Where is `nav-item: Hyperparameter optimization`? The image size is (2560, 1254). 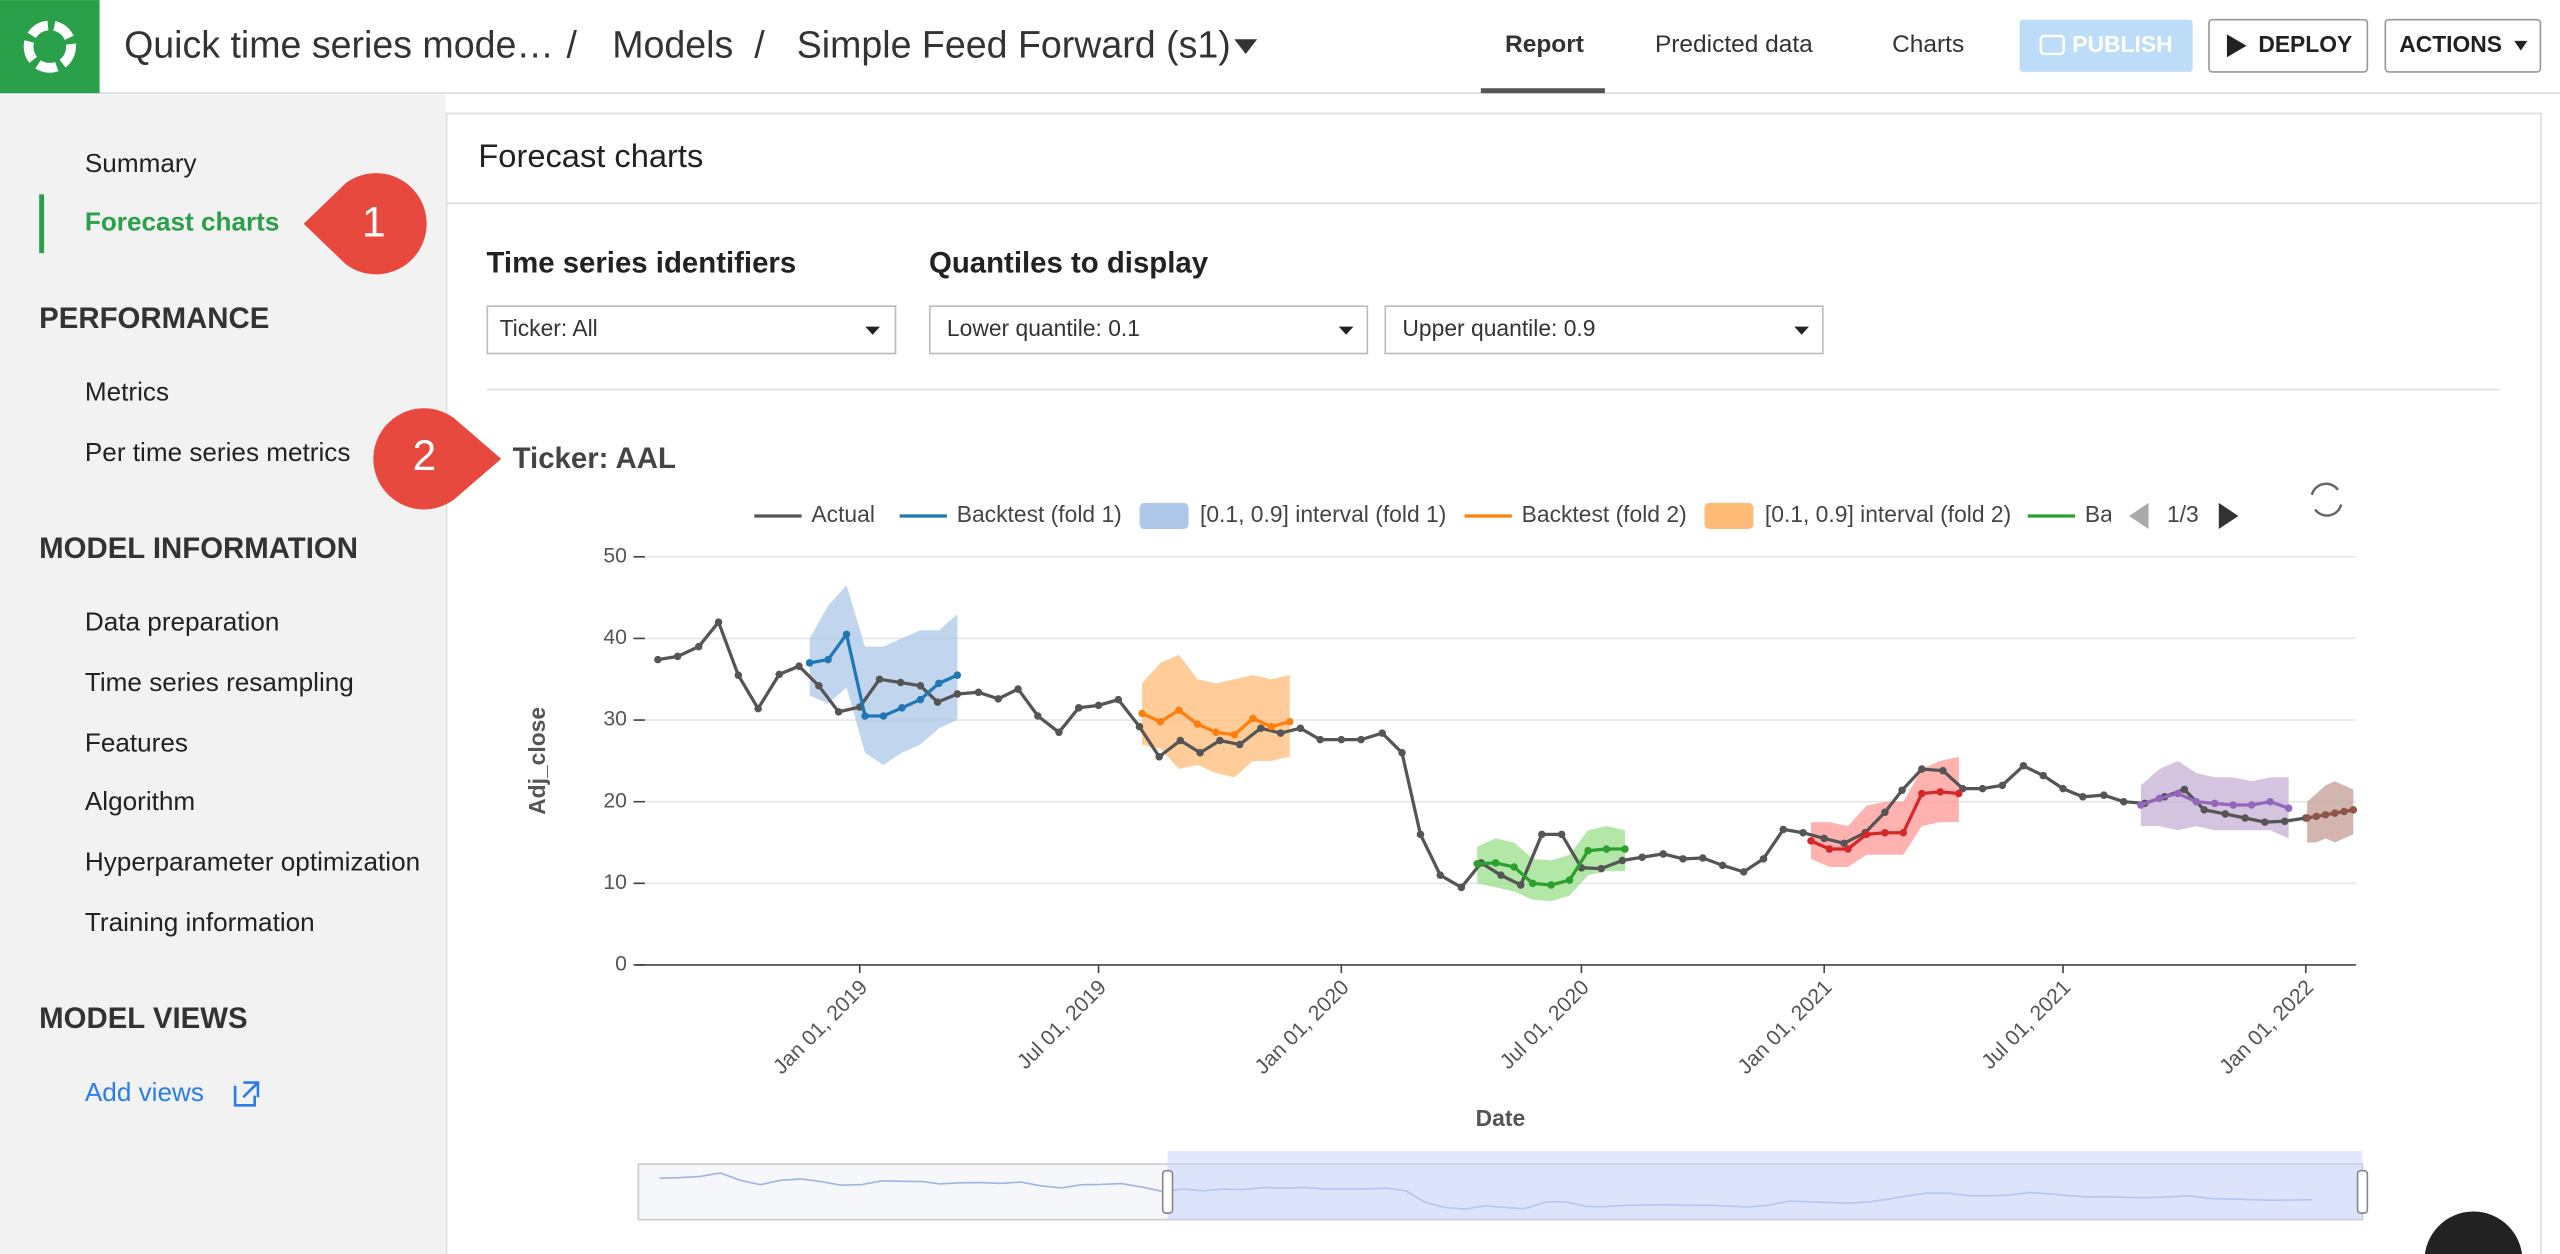 nav-item: Hyperparameter optimization is located at coordinates (252, 862).